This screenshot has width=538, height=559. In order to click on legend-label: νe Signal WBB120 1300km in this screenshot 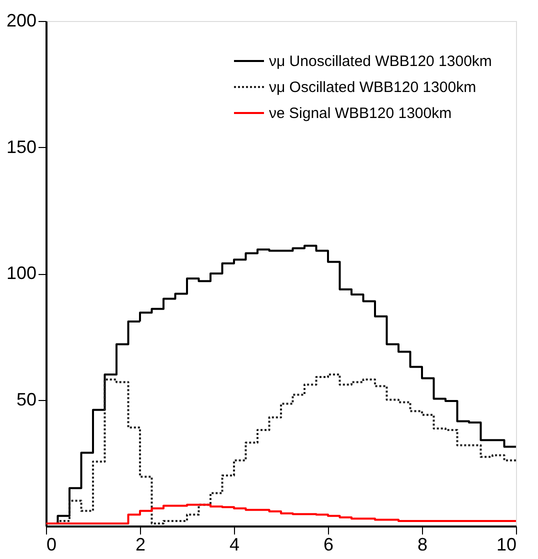, I will do `click(360, 113)`.